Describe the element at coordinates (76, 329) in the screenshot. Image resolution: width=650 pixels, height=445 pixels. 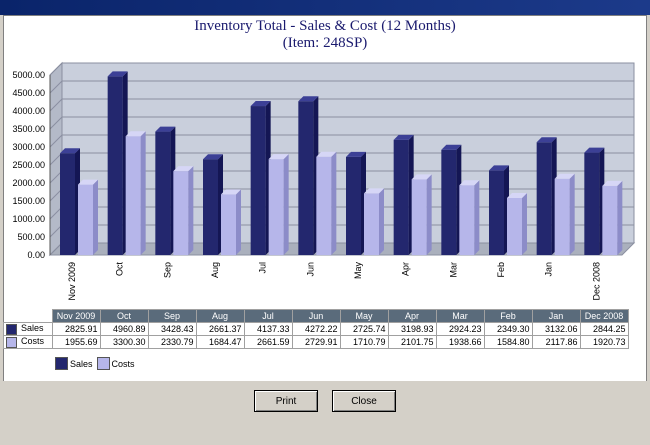
I see `table-cell: 2825.91` at that location.